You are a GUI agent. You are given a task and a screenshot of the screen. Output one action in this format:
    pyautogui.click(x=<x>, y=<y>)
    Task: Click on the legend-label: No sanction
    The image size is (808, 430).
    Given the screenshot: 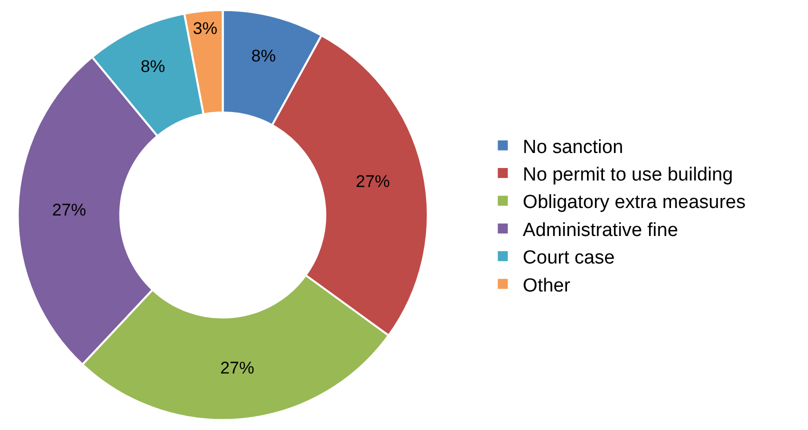 What is the action you would take?
    pyautogui.click(x=573, y=147)
    